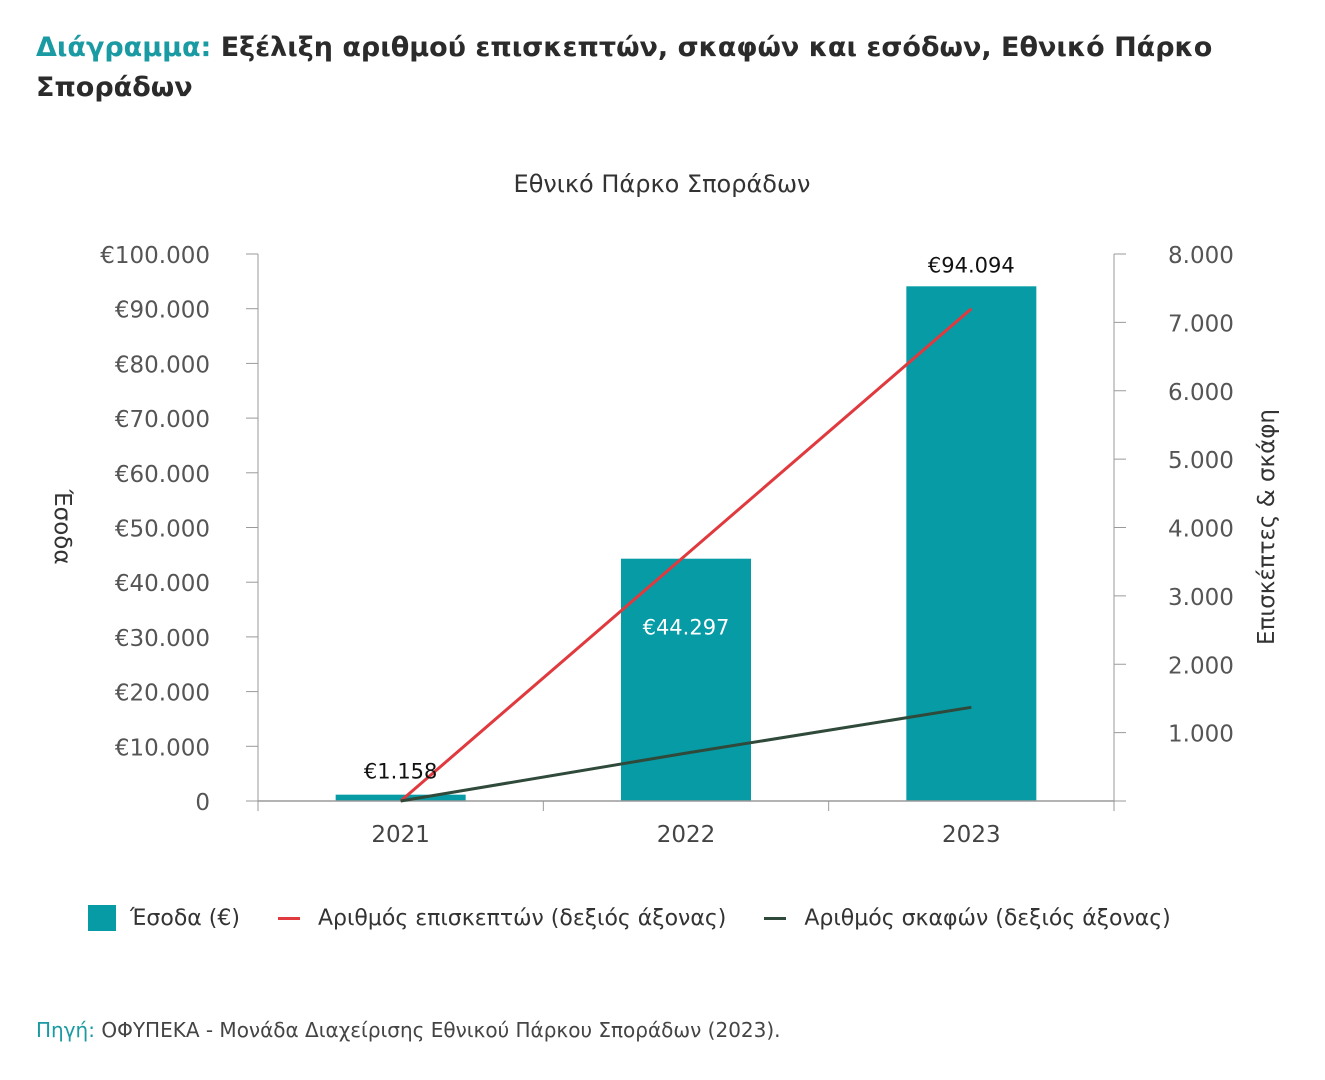 The width and height of the screenshot is (1325, 1080). I want to click on legend-label-boats: Αριθμός σκαφών (δεξιός άξονας), so click(987, 918).